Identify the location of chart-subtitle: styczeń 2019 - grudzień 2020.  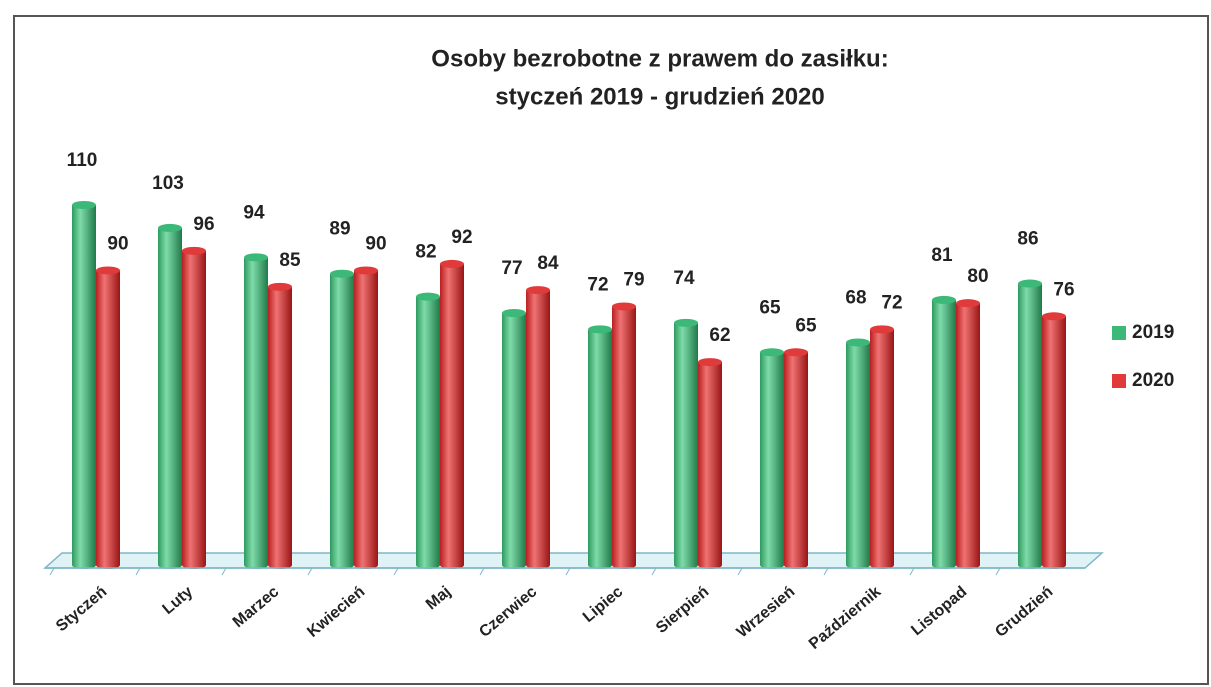
(659, 96).